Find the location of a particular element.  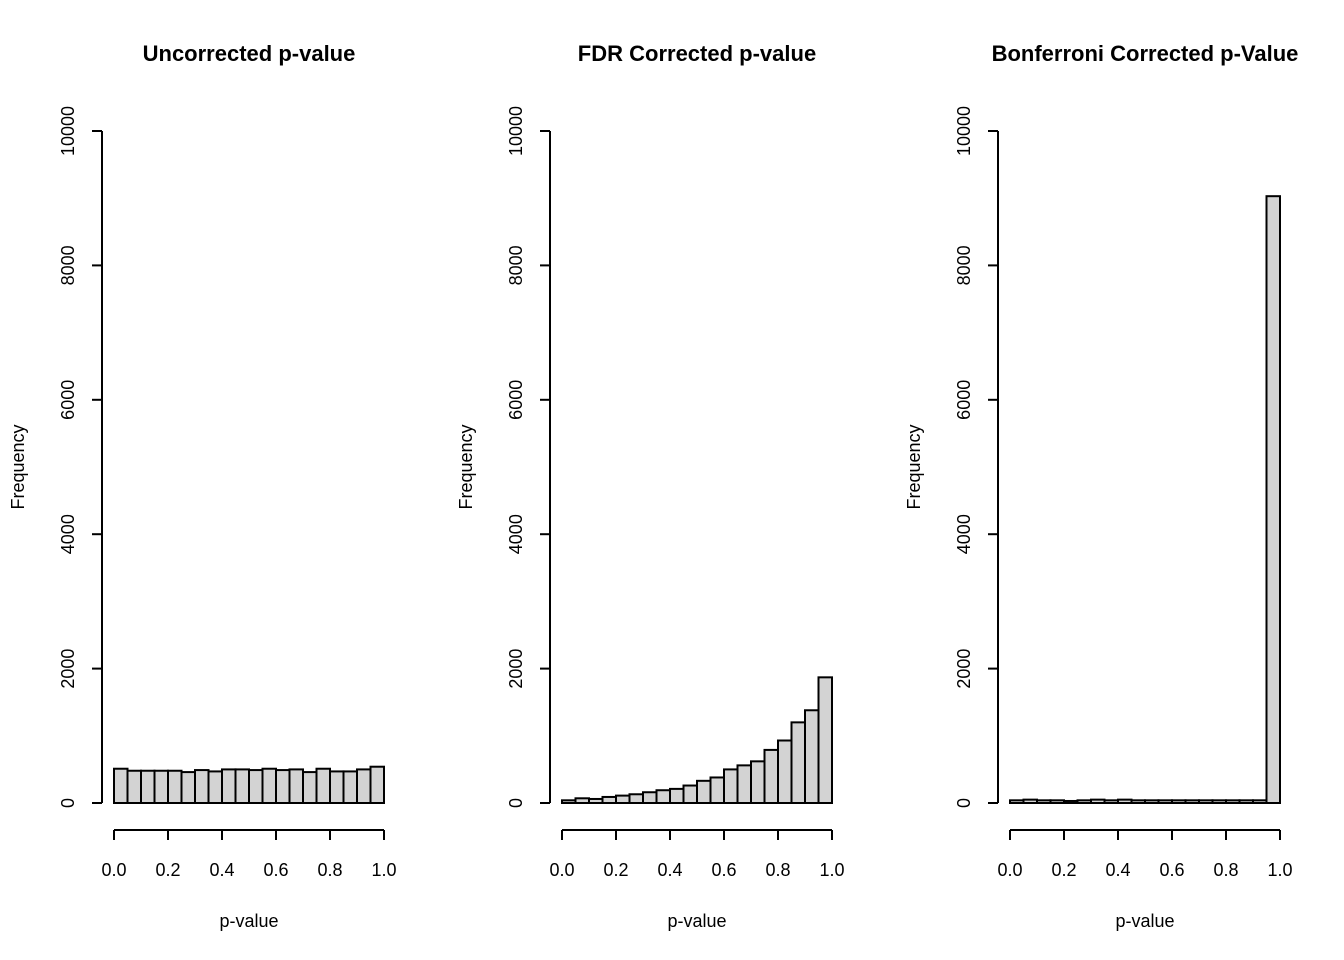

chart-title: Uncorrected p-value is located at coordinates (249, 53).